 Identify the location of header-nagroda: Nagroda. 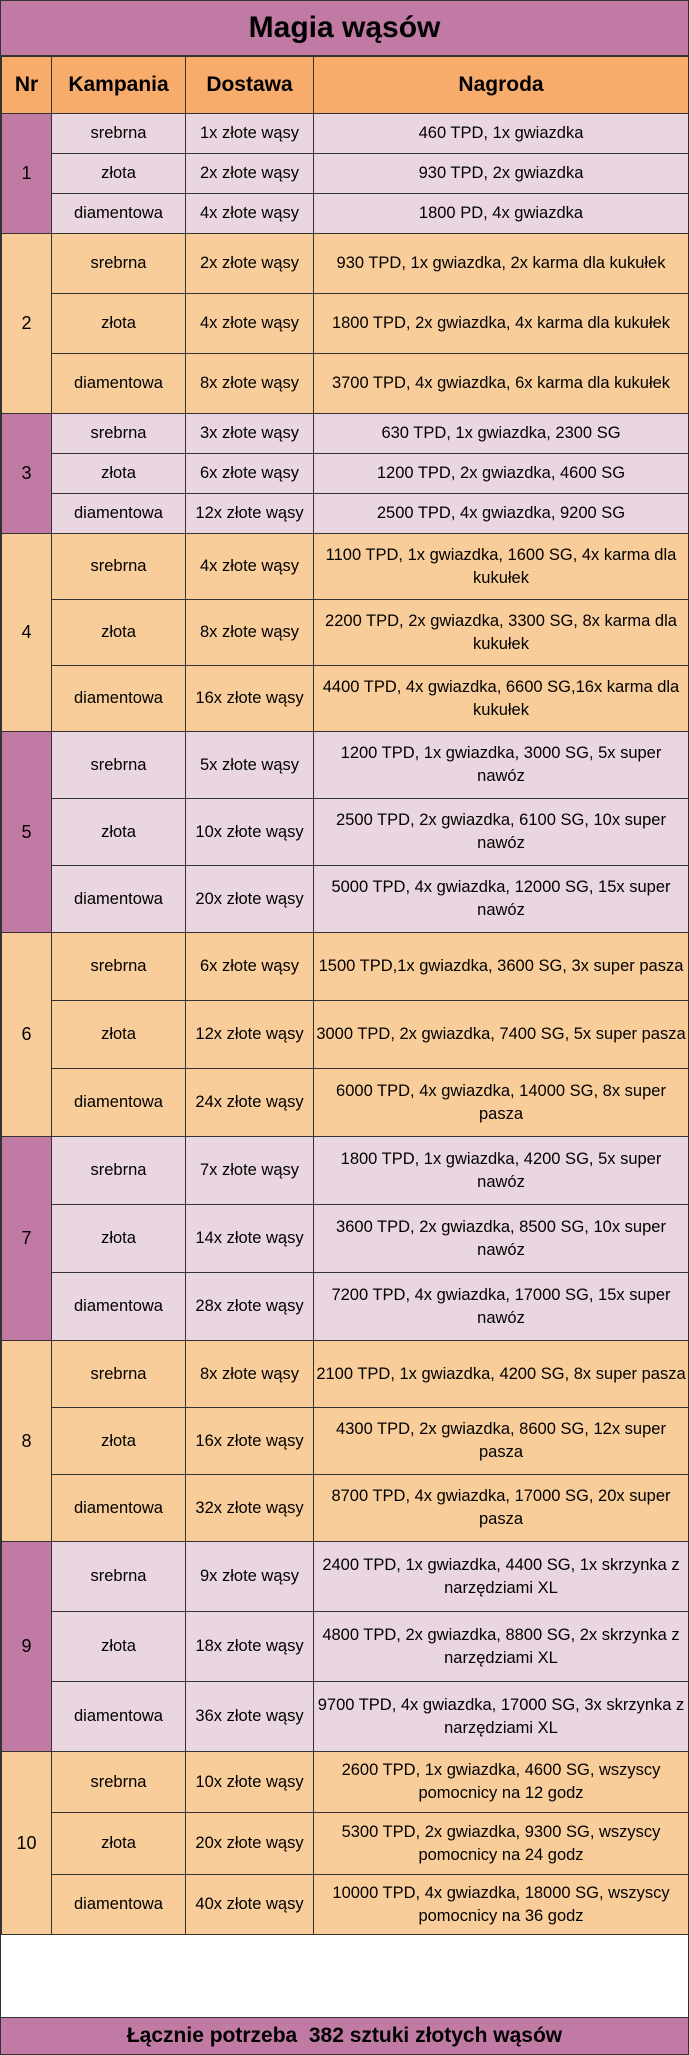
(501, 85).